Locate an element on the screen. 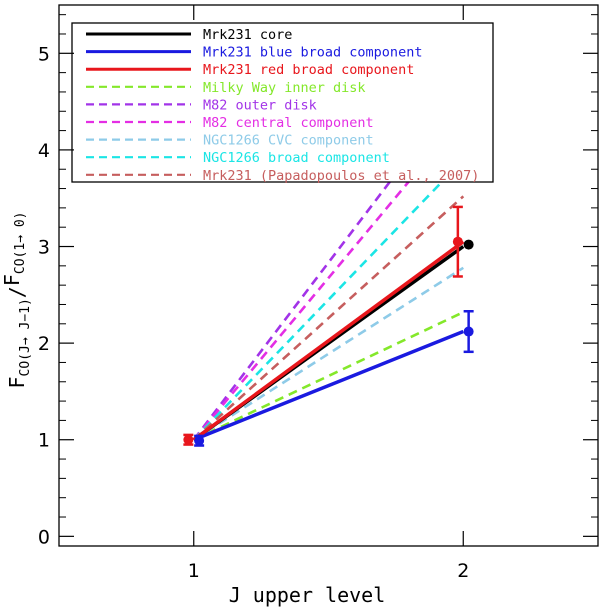  x-tick-label: 2 is located at coordinates (463, 571).